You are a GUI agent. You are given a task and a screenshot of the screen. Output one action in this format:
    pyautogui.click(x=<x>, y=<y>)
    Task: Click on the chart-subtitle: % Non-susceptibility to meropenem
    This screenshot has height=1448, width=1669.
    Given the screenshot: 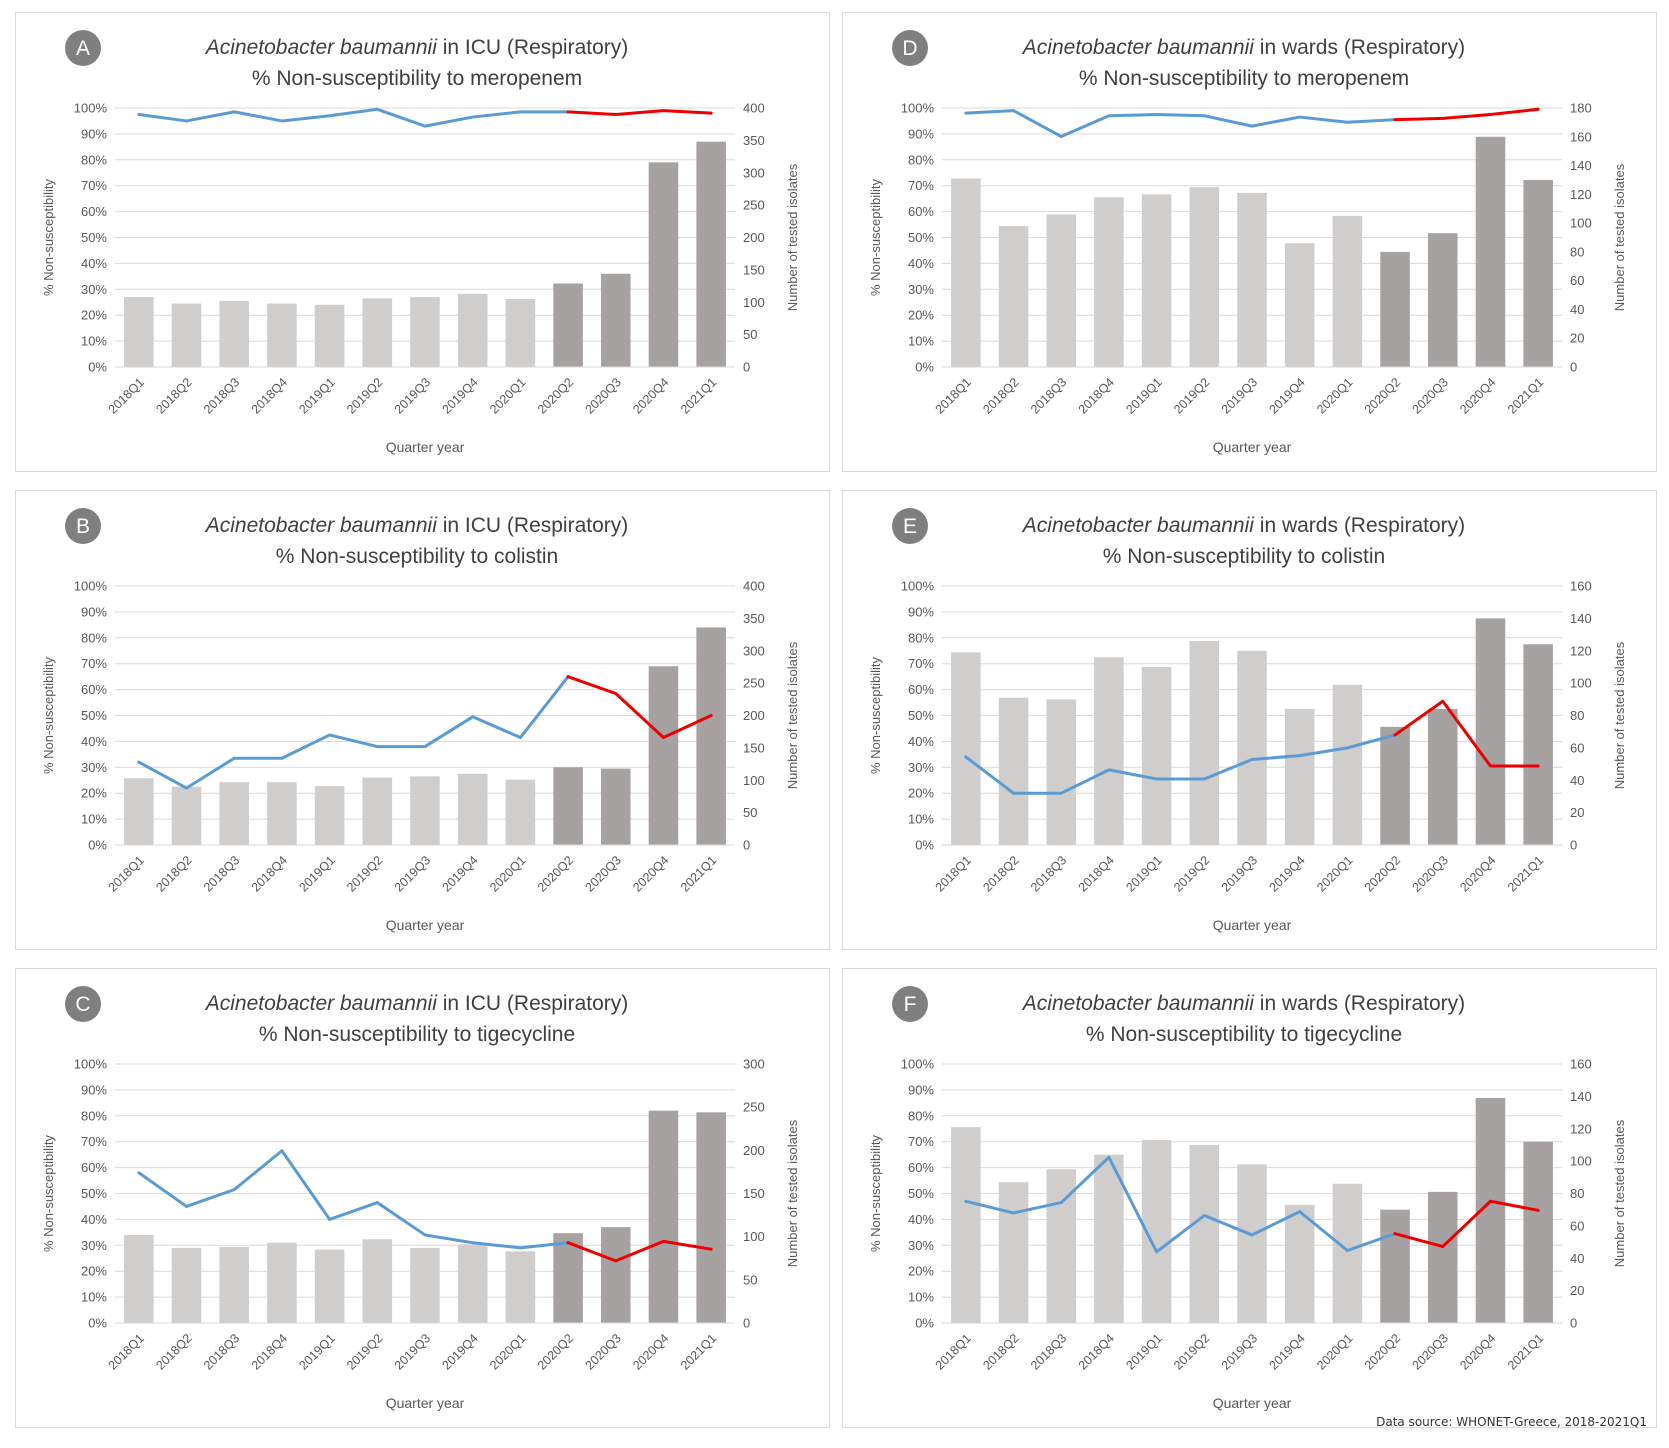 What is the action you would take?
    pyautogui.click(x=1244, y=78)
    